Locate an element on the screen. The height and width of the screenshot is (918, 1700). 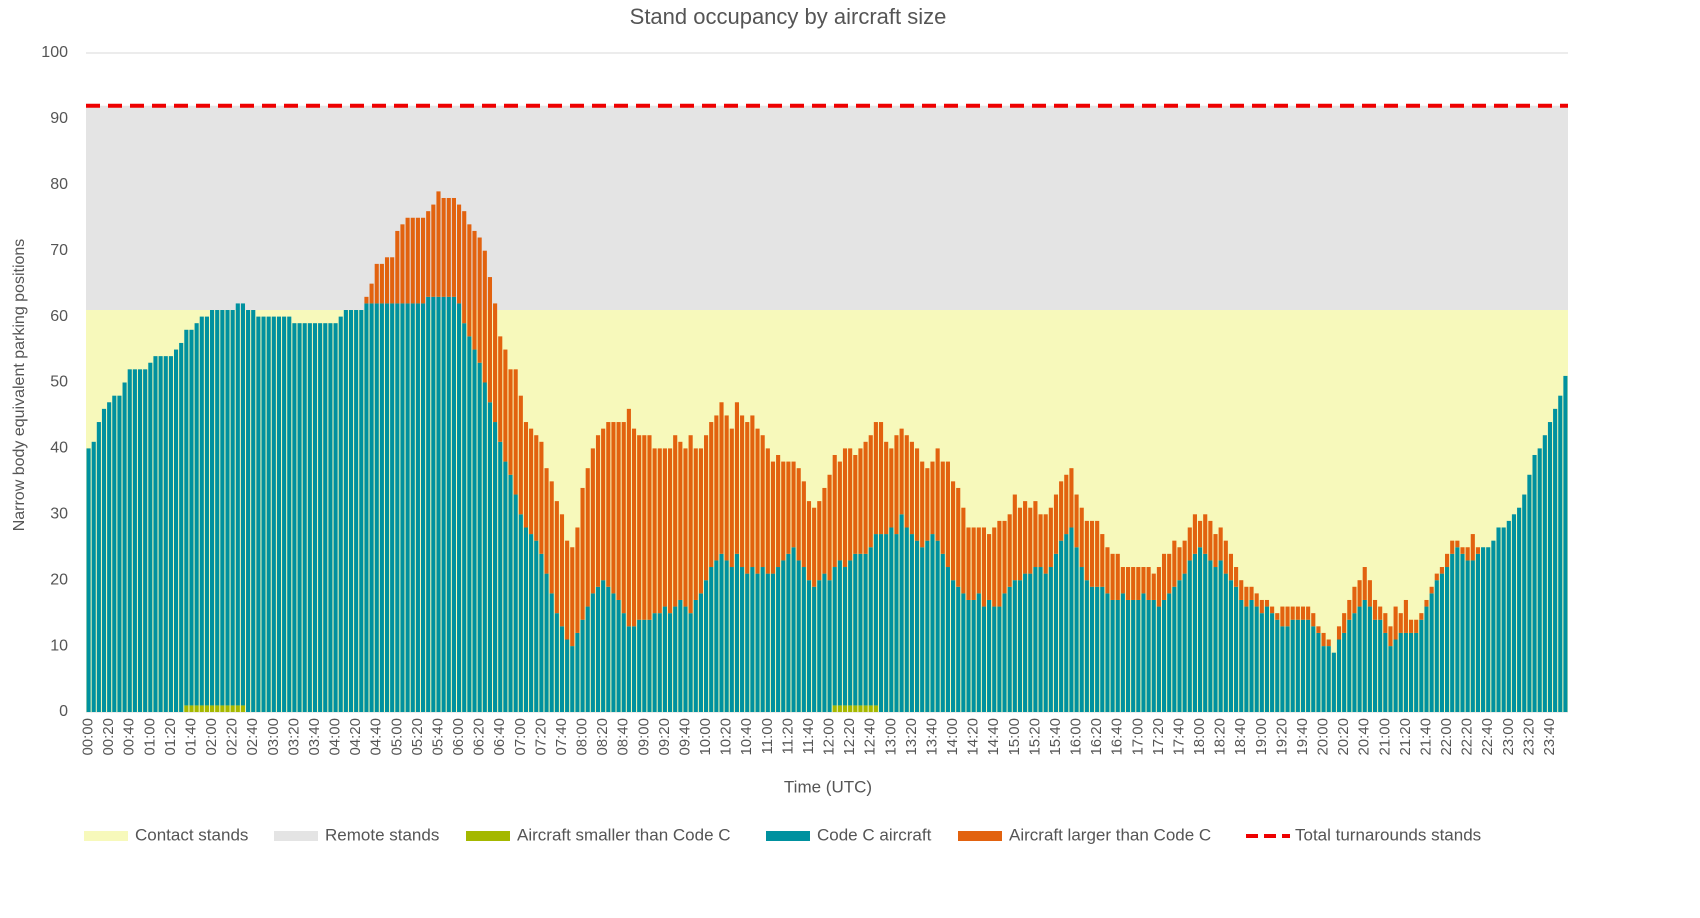
x-tick-label: 11:20 is located at coordinates (787, 736).